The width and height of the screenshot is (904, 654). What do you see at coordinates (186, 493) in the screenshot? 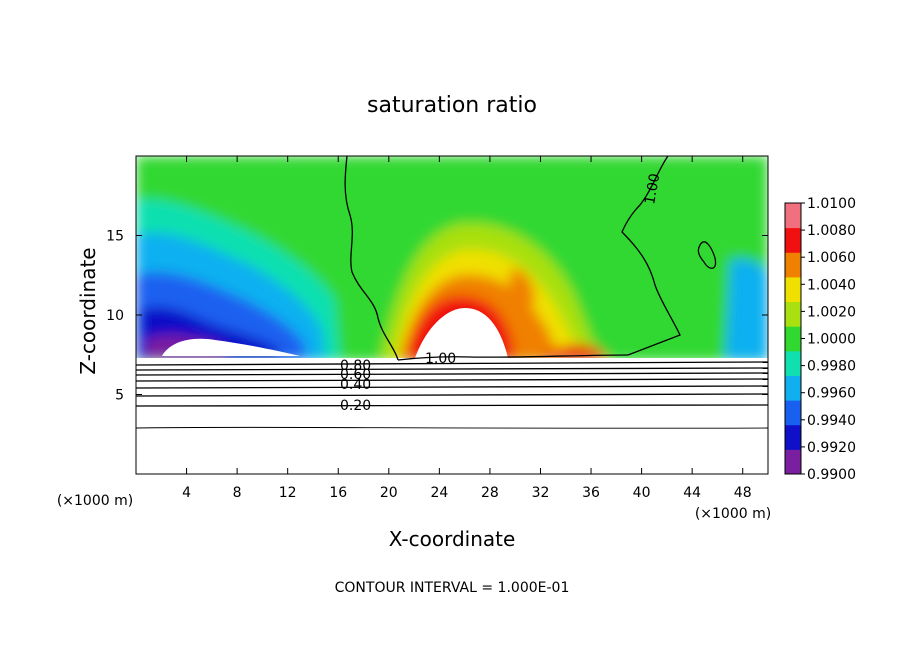
I see `x-tick-label: 4` at bounding box center [186, 493].